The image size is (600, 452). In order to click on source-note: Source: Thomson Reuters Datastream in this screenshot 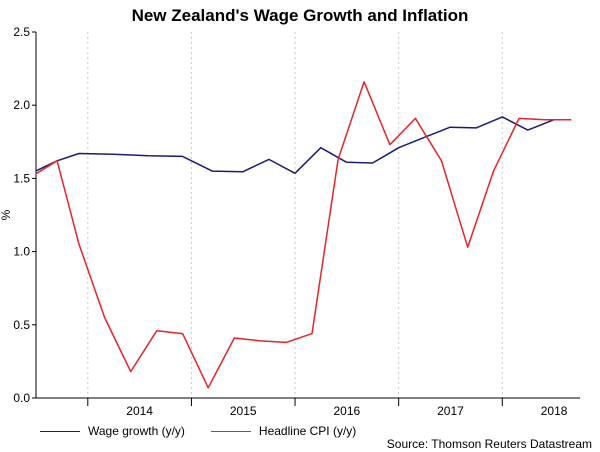, I will do `click(489, 444)`.